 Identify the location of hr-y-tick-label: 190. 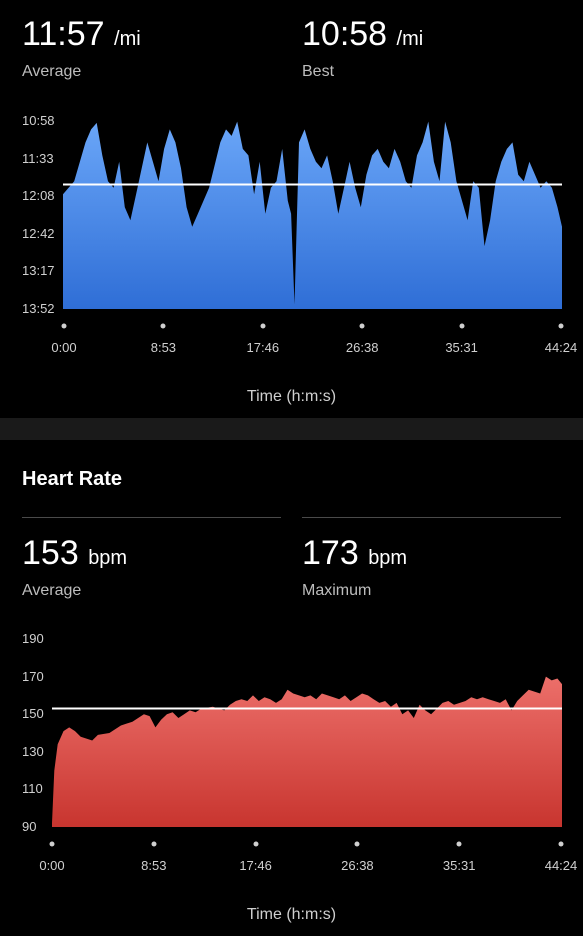
(33, 638).